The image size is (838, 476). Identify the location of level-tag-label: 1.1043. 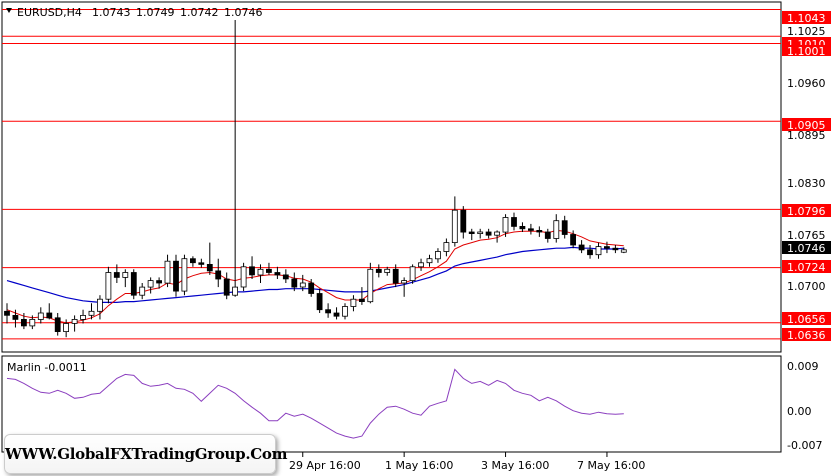
(806, 18).